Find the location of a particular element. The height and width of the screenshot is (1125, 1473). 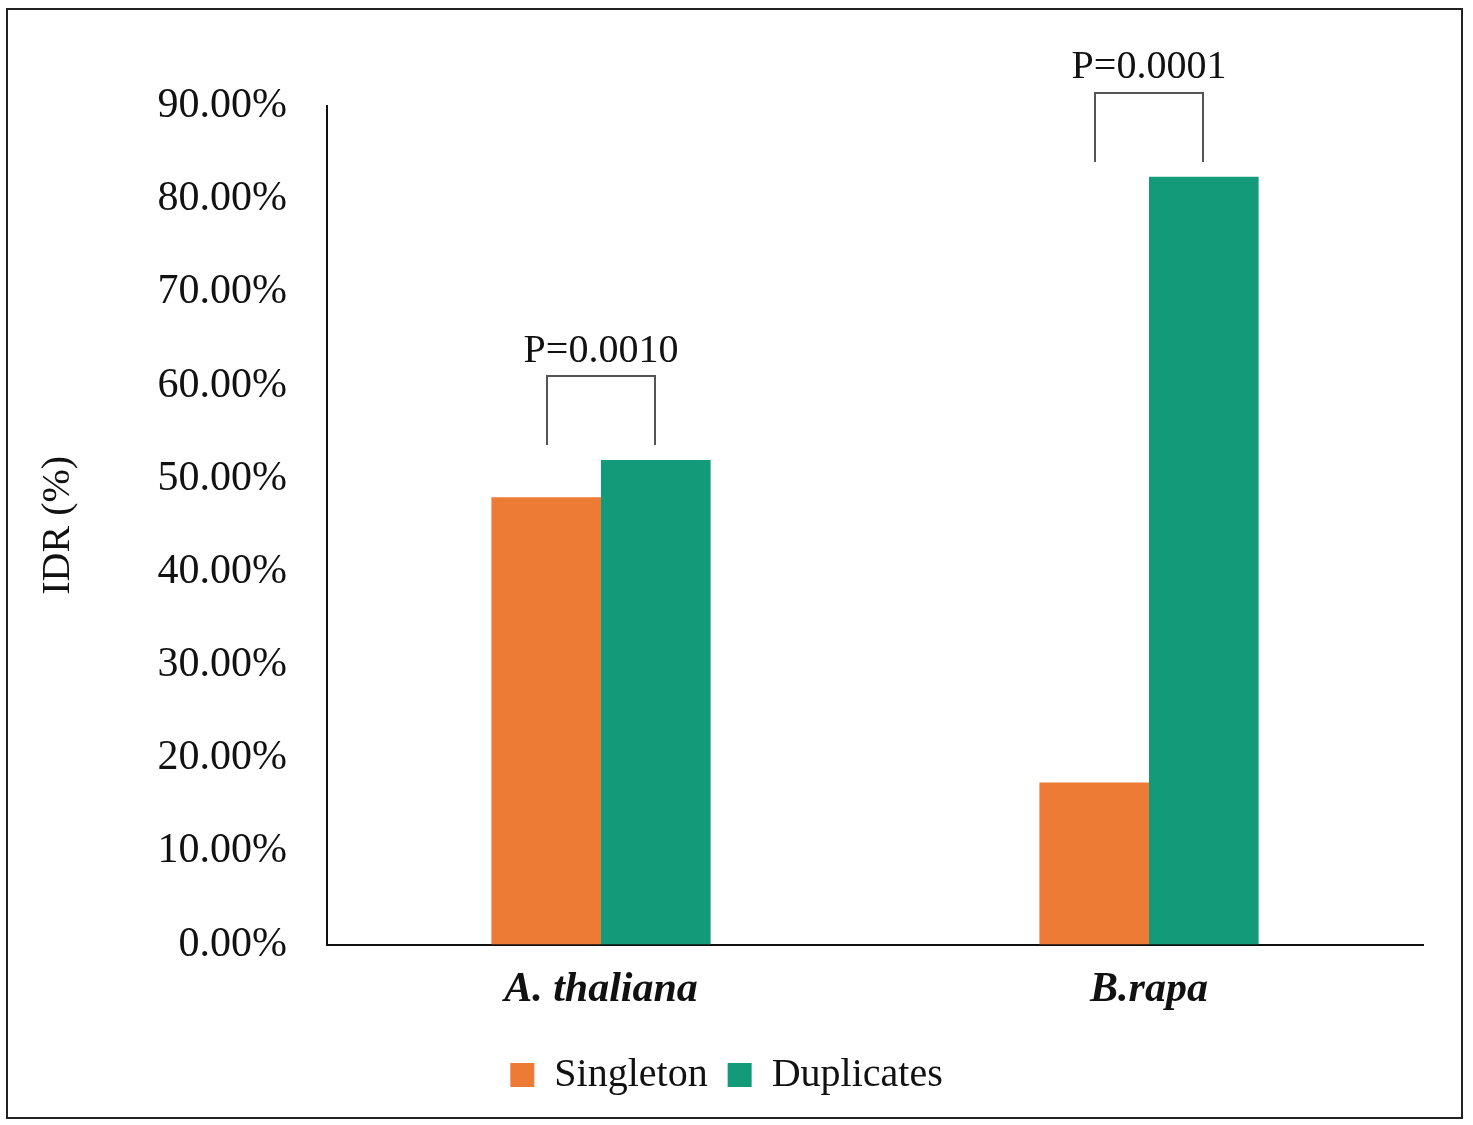

y-tick-label: 40.00% is located at coordinates (222, 568).